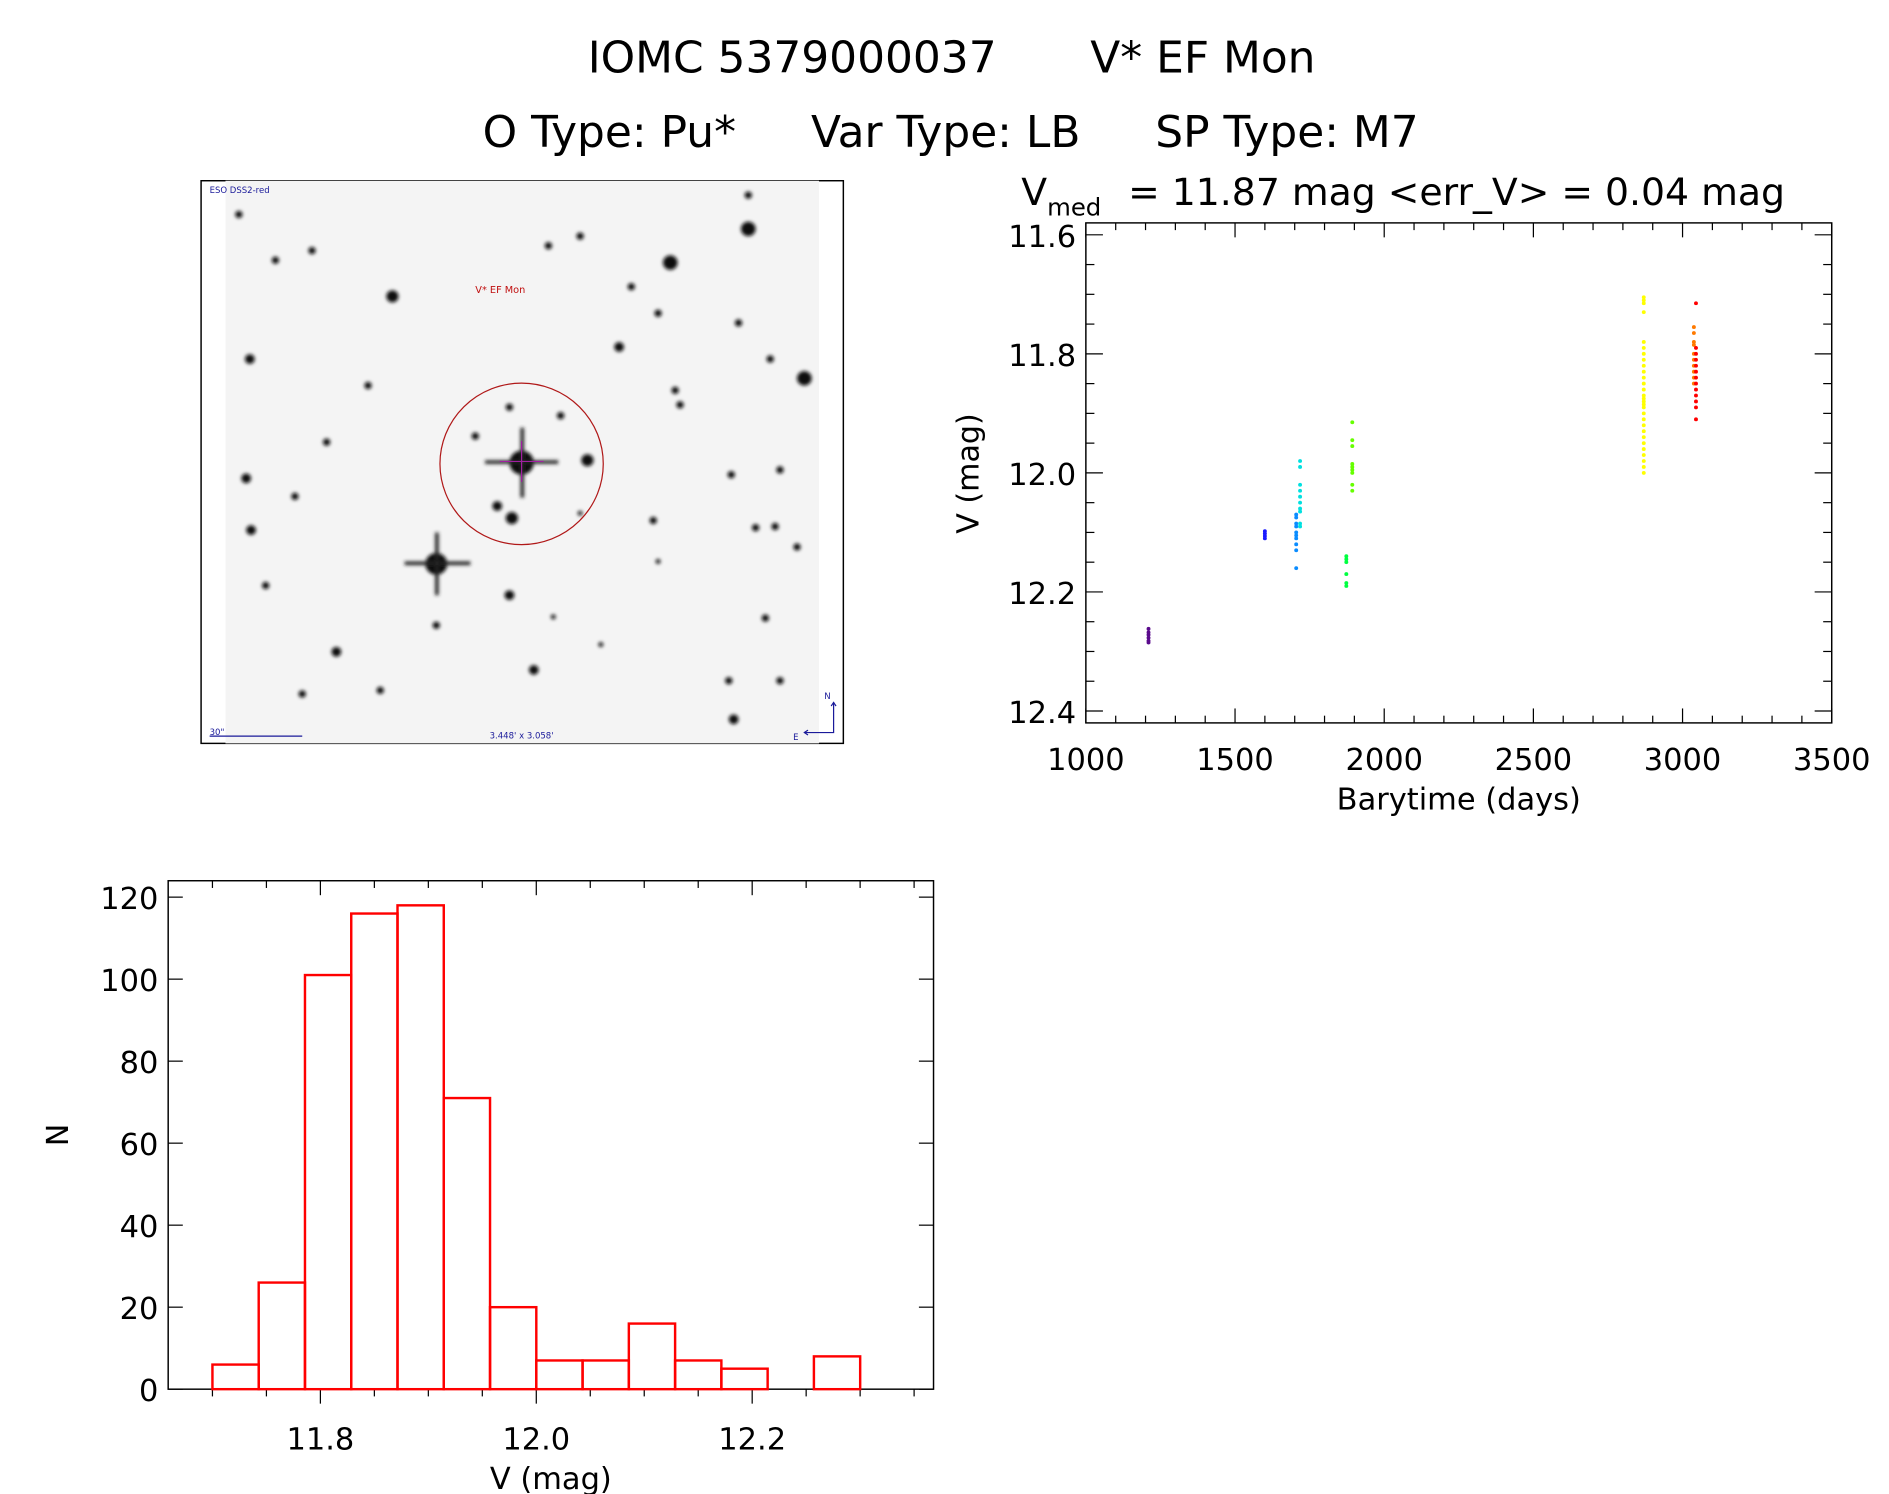 The height and width of the screenshot is (1494, 1889). I want to click on hist-y-tick-label: 100, so click(129, 981).